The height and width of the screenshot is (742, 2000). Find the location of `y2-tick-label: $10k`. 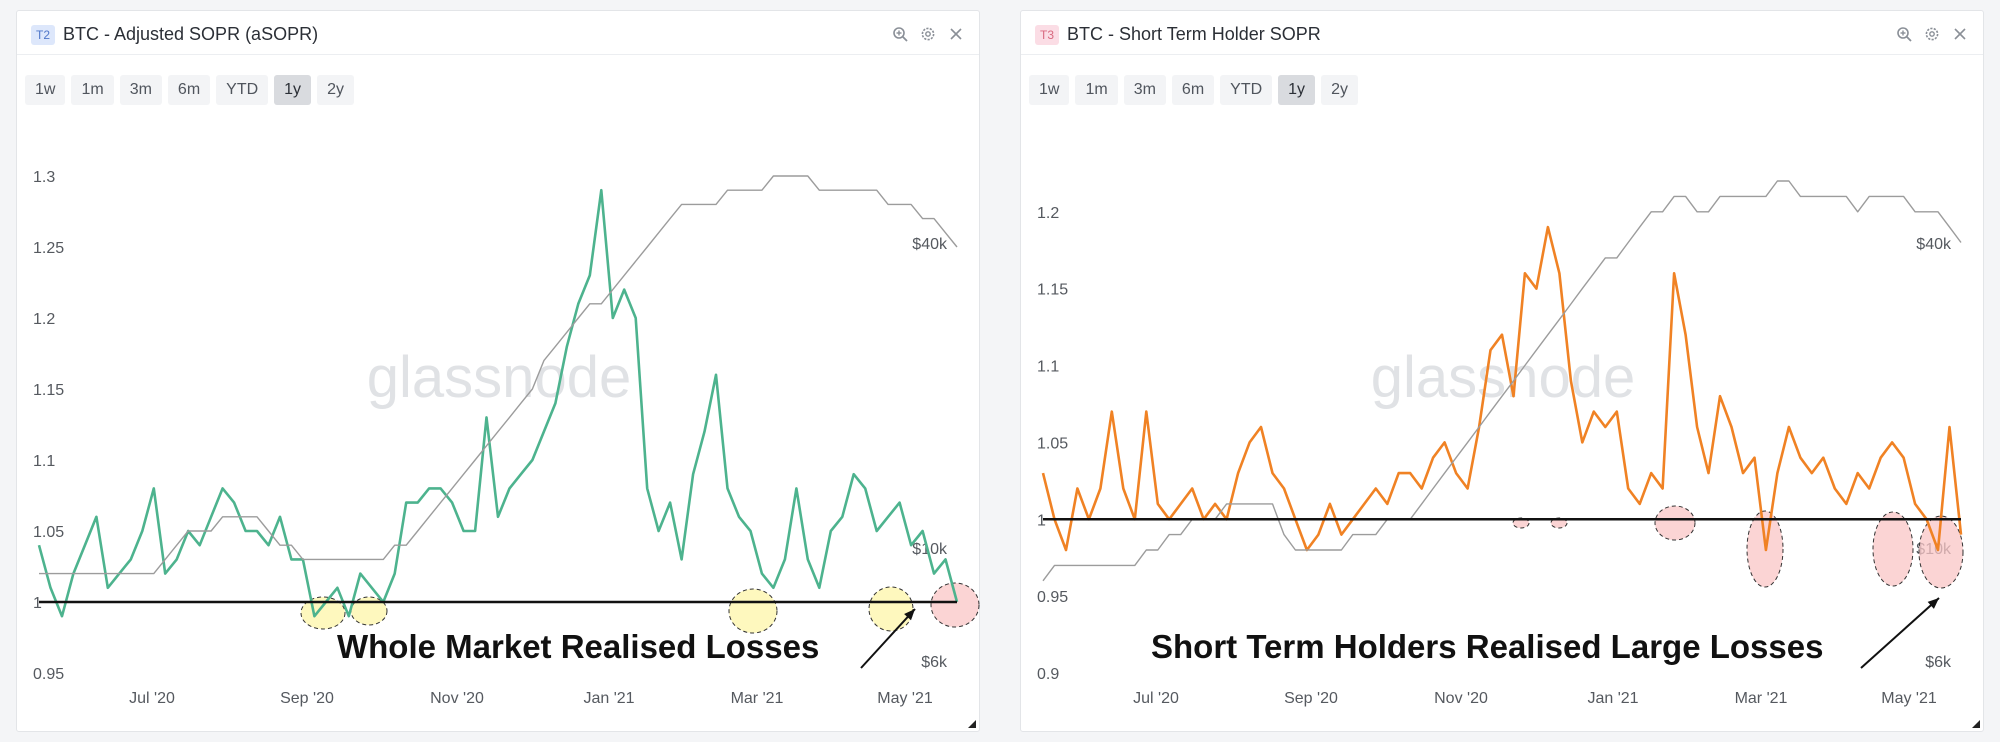

y2-tick-label: $10k is located at coordinates (930, 549).